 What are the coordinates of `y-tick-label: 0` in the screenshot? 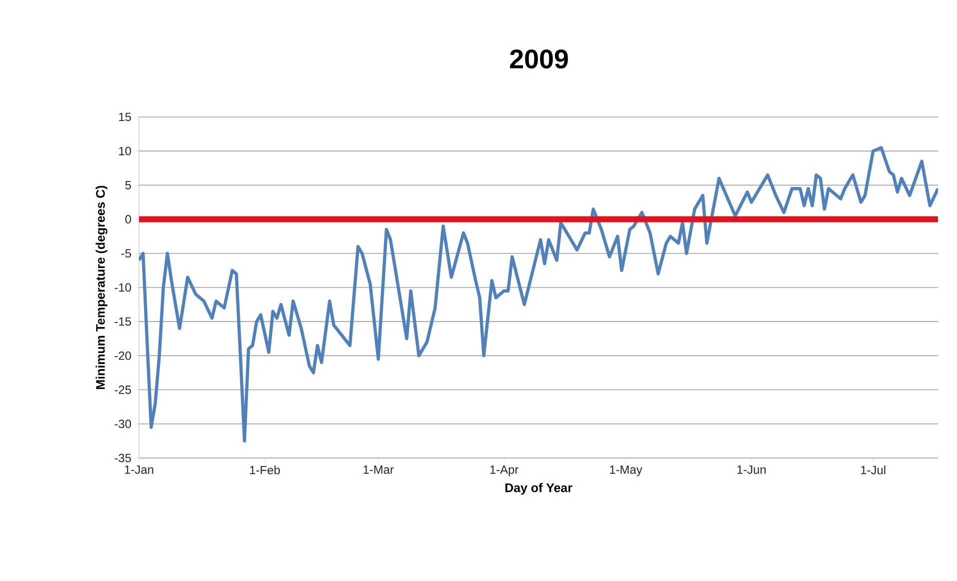 It's located at (128, 219).